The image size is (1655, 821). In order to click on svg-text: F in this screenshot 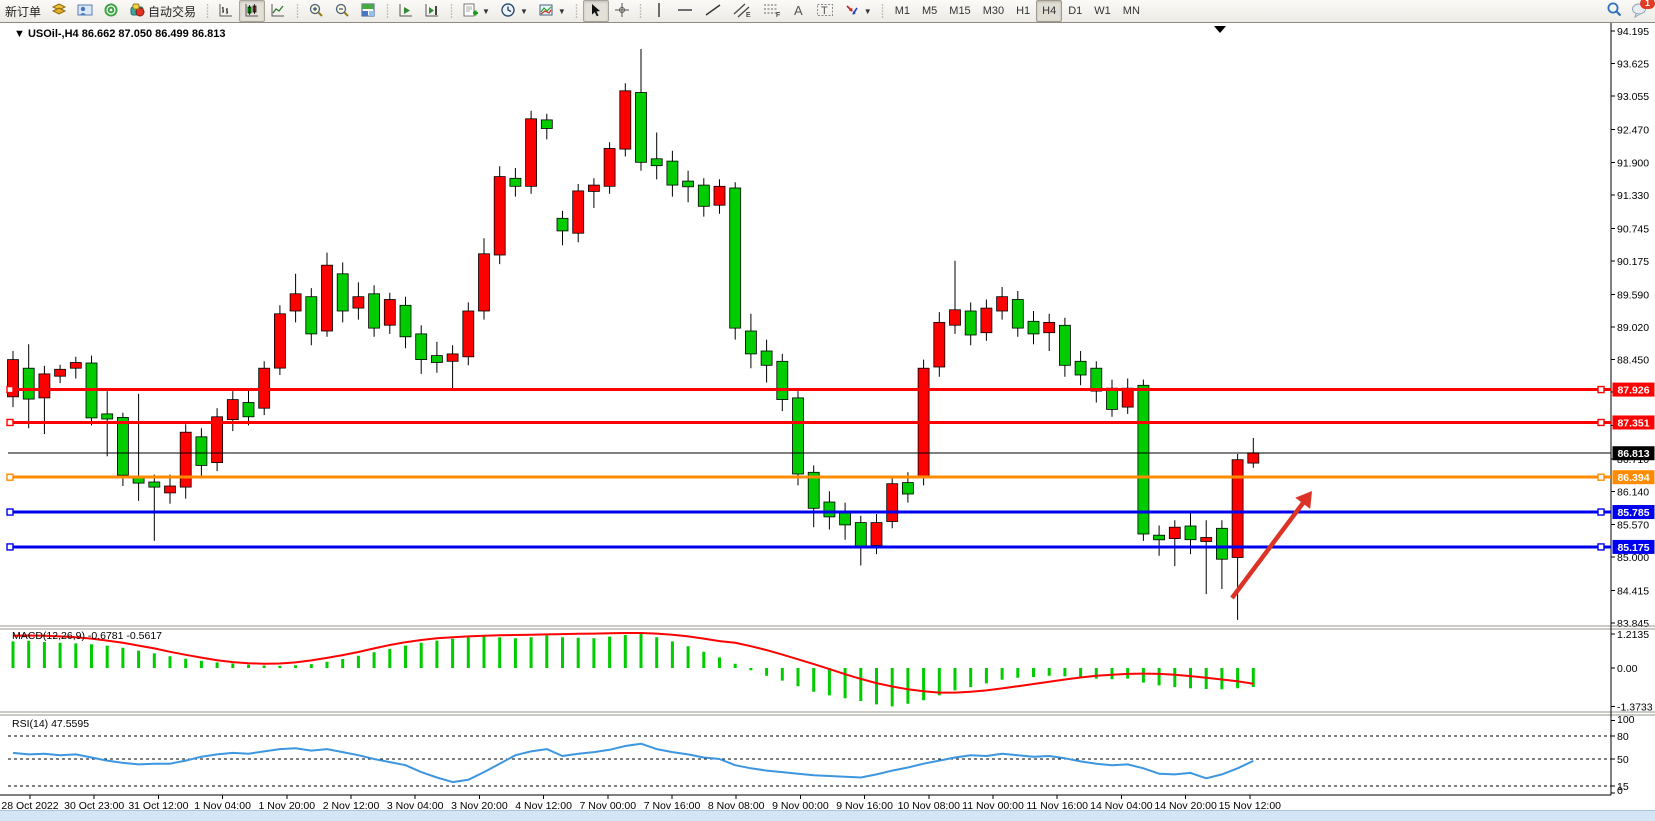, I will do `click(778, 15)`.